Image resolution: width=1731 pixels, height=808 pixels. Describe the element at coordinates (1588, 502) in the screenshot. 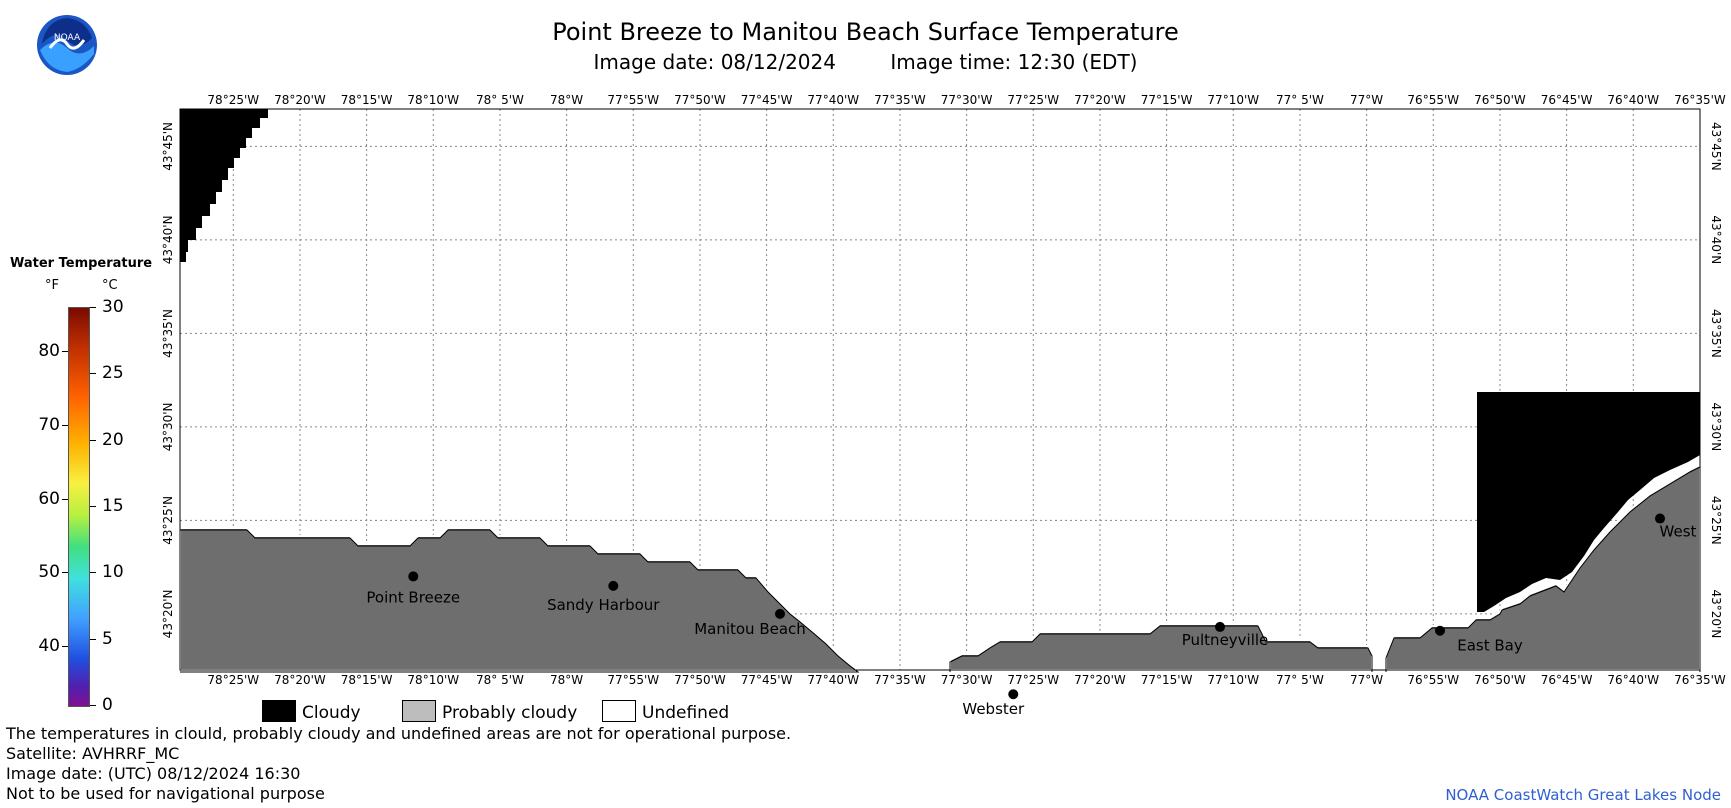

I see `cloud-area-east` at that location.